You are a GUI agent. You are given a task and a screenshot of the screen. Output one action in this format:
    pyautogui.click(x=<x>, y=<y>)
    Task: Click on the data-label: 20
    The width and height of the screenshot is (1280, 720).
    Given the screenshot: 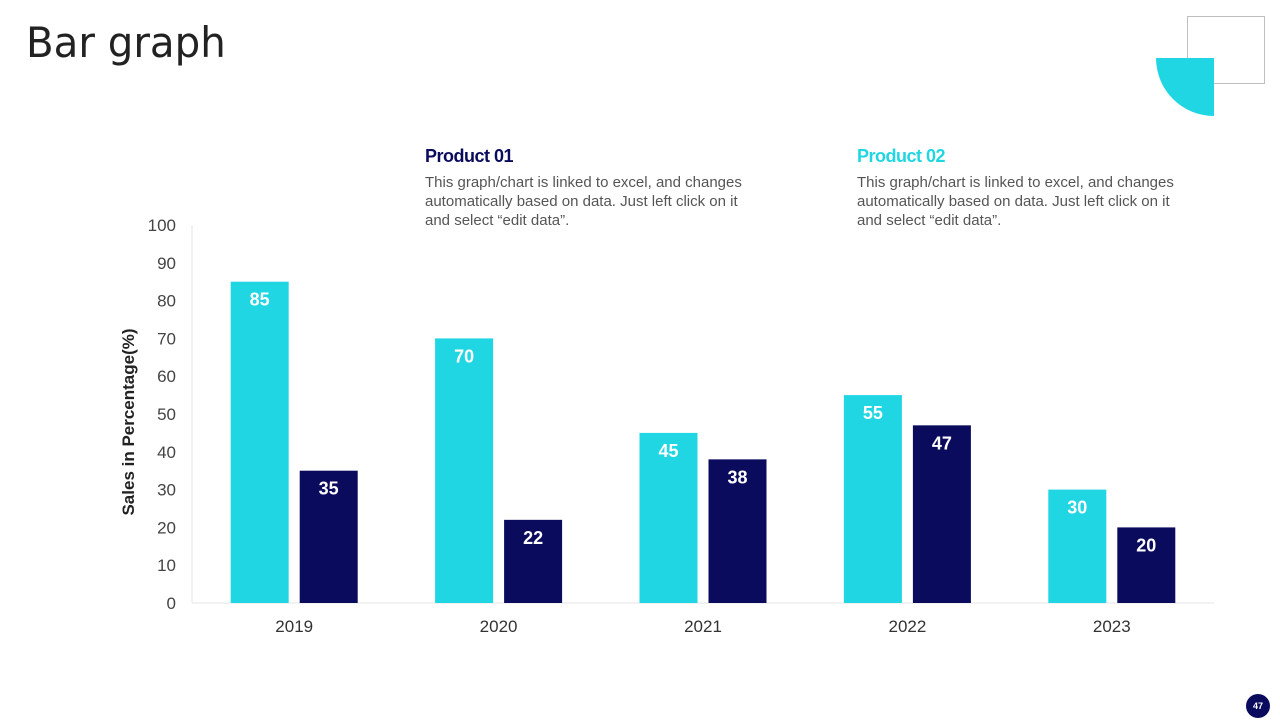 What is the action you would take?
    pyautogui.click(x=1146, y=545)
    